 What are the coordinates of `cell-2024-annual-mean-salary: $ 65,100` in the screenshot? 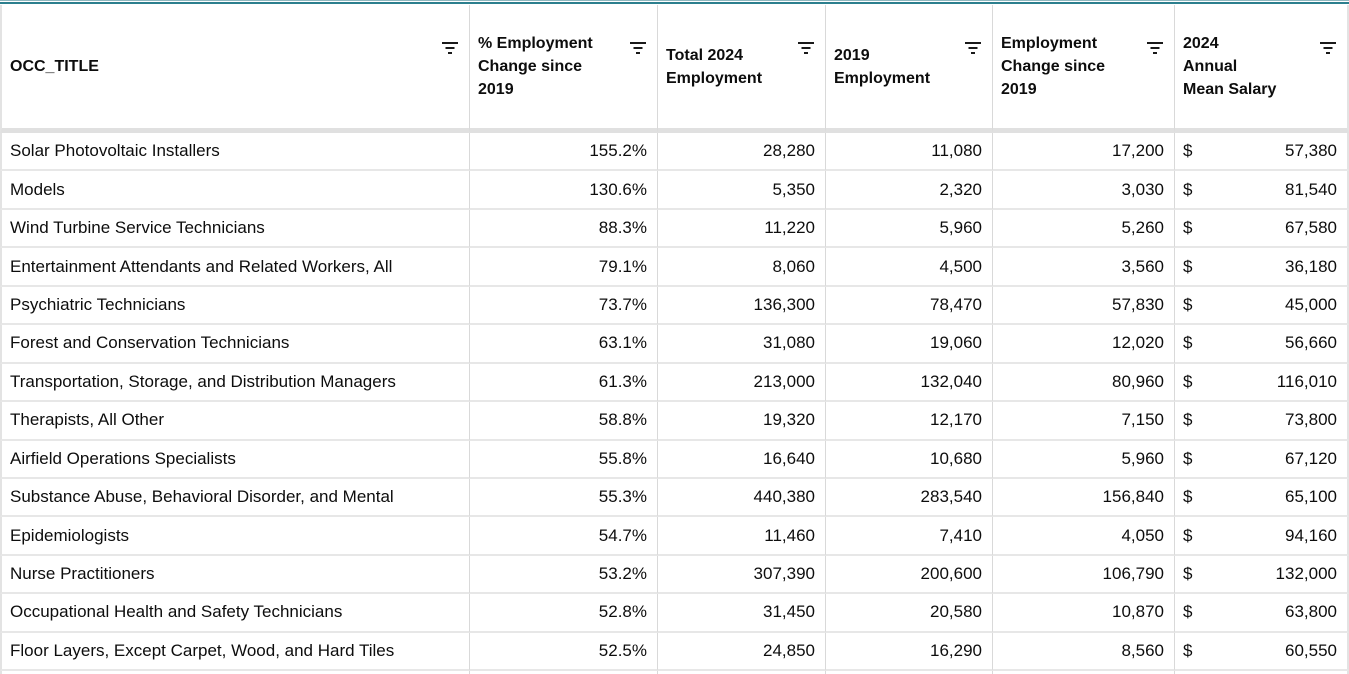 It's located at (1262, 498).